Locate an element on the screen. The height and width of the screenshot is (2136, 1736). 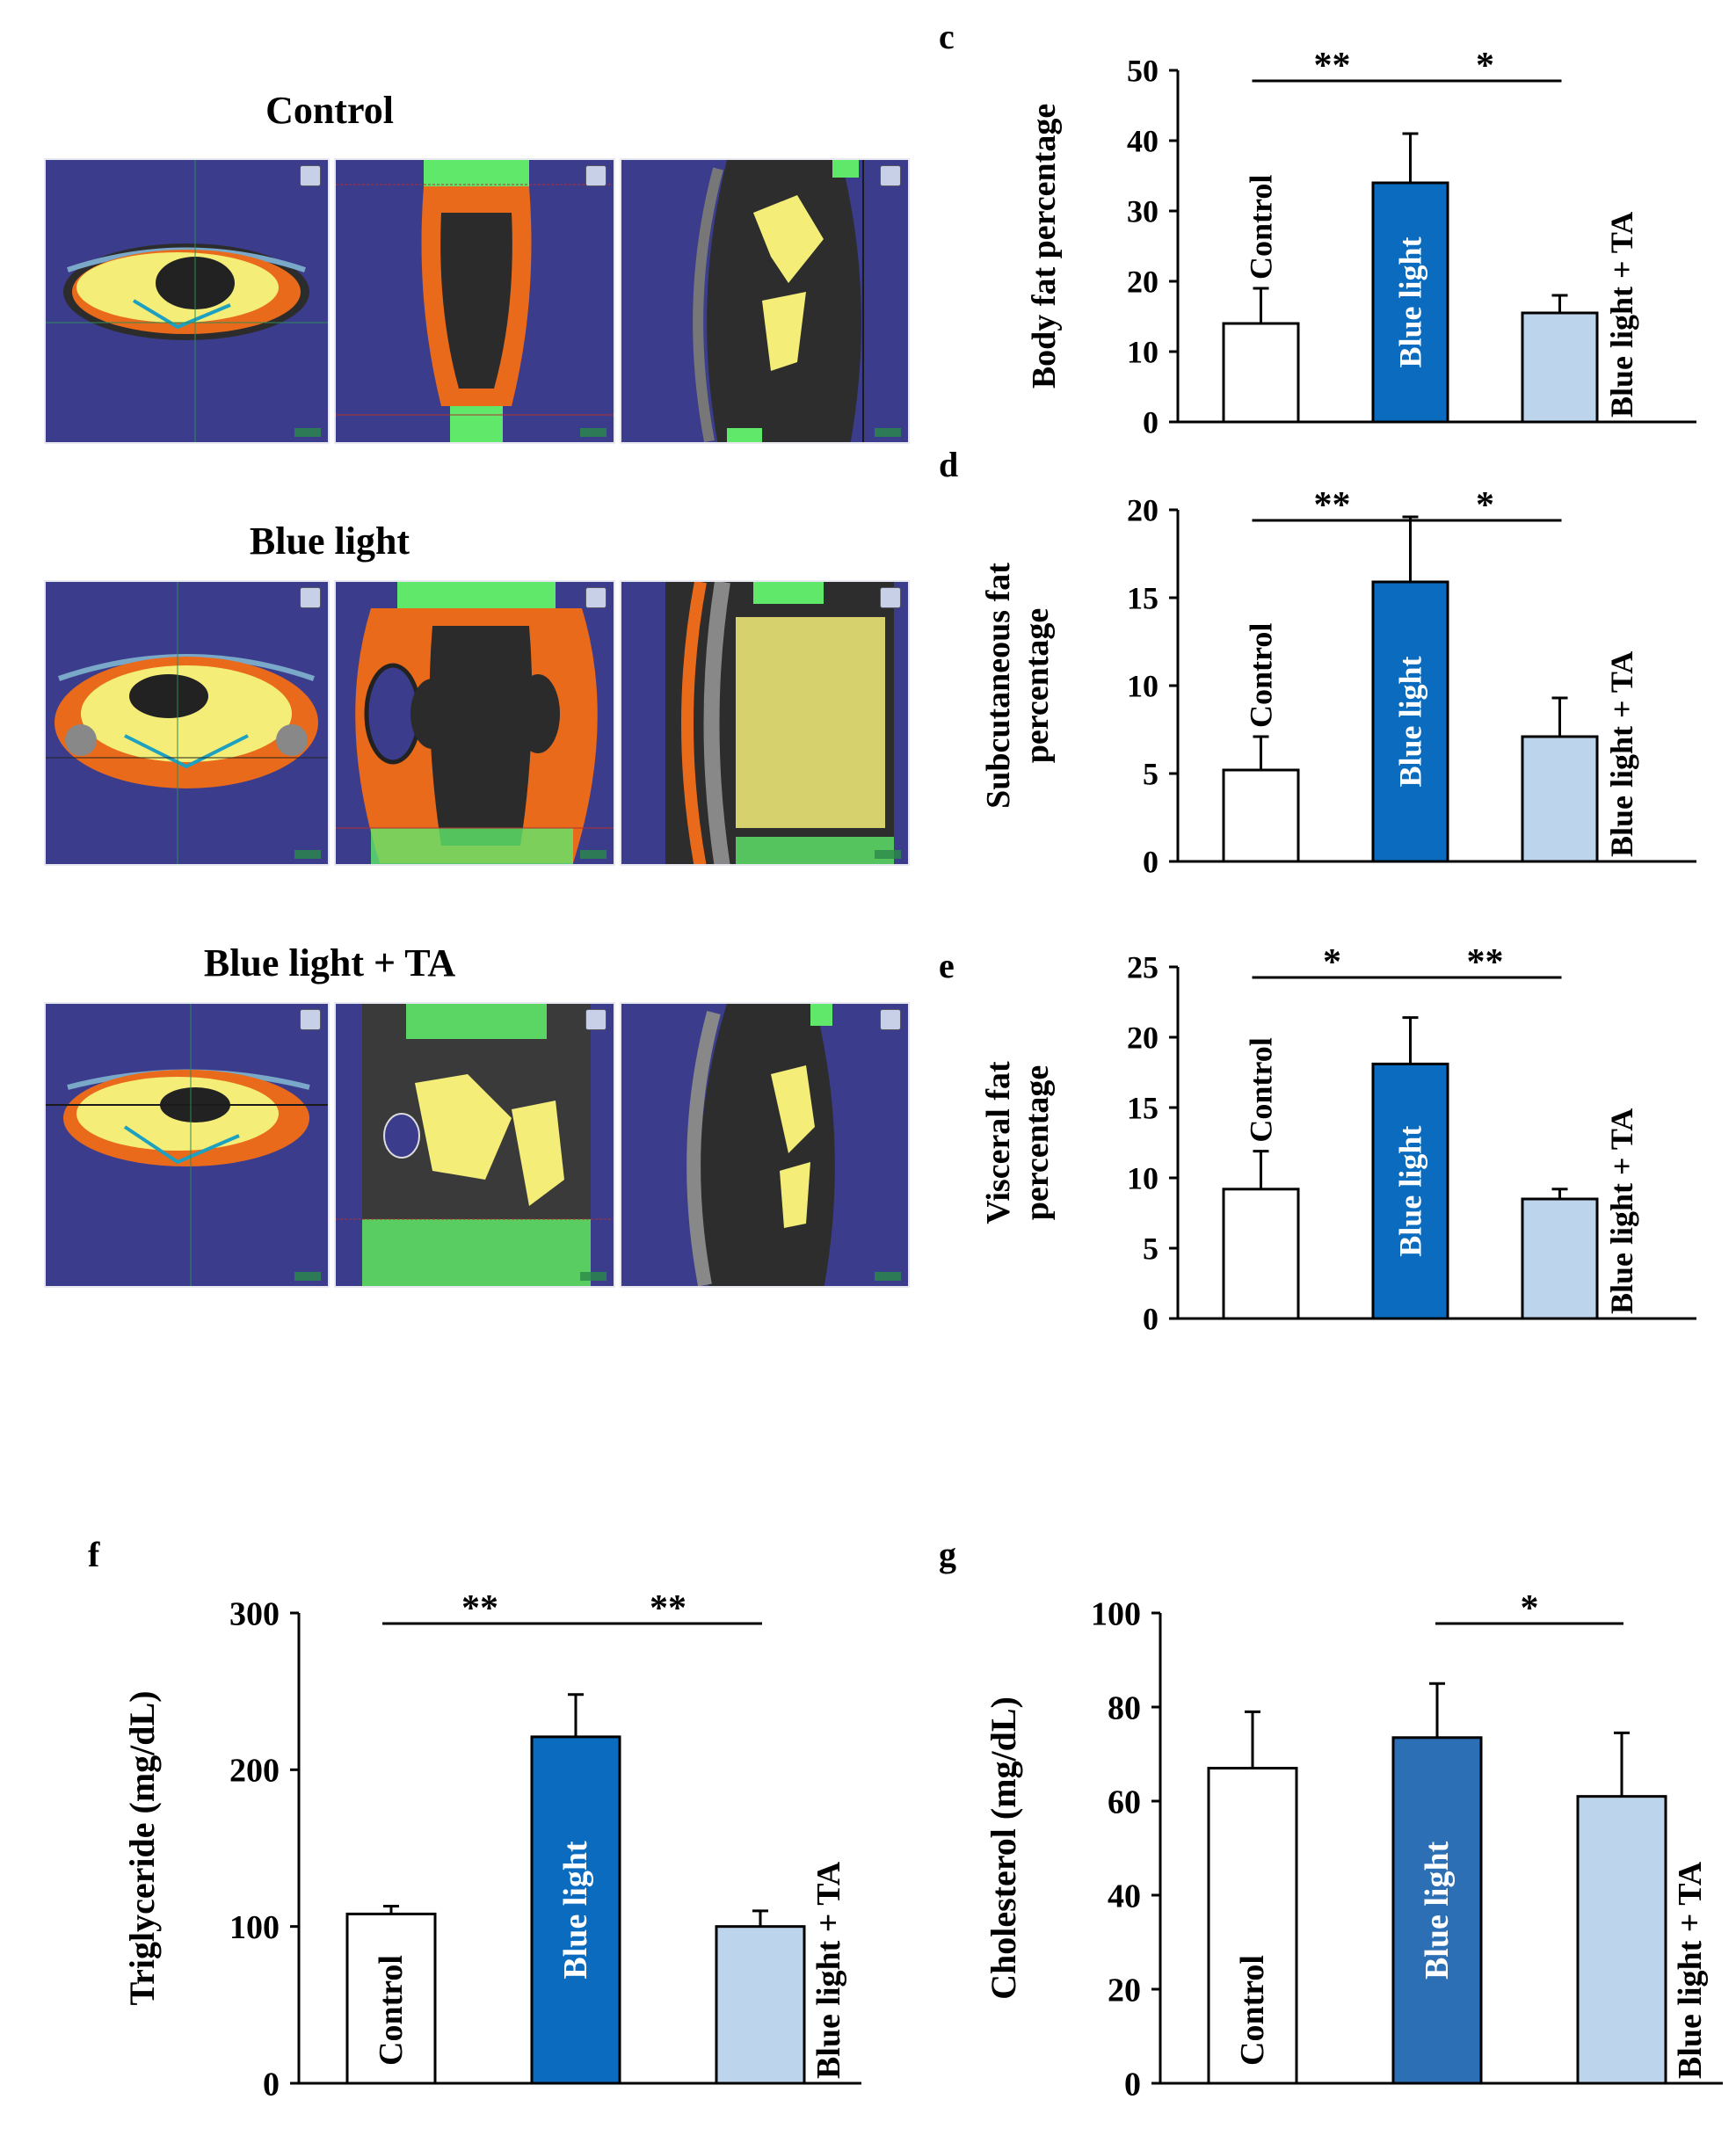
y-tick-label: 25 is located at coordinates (1143, 967).